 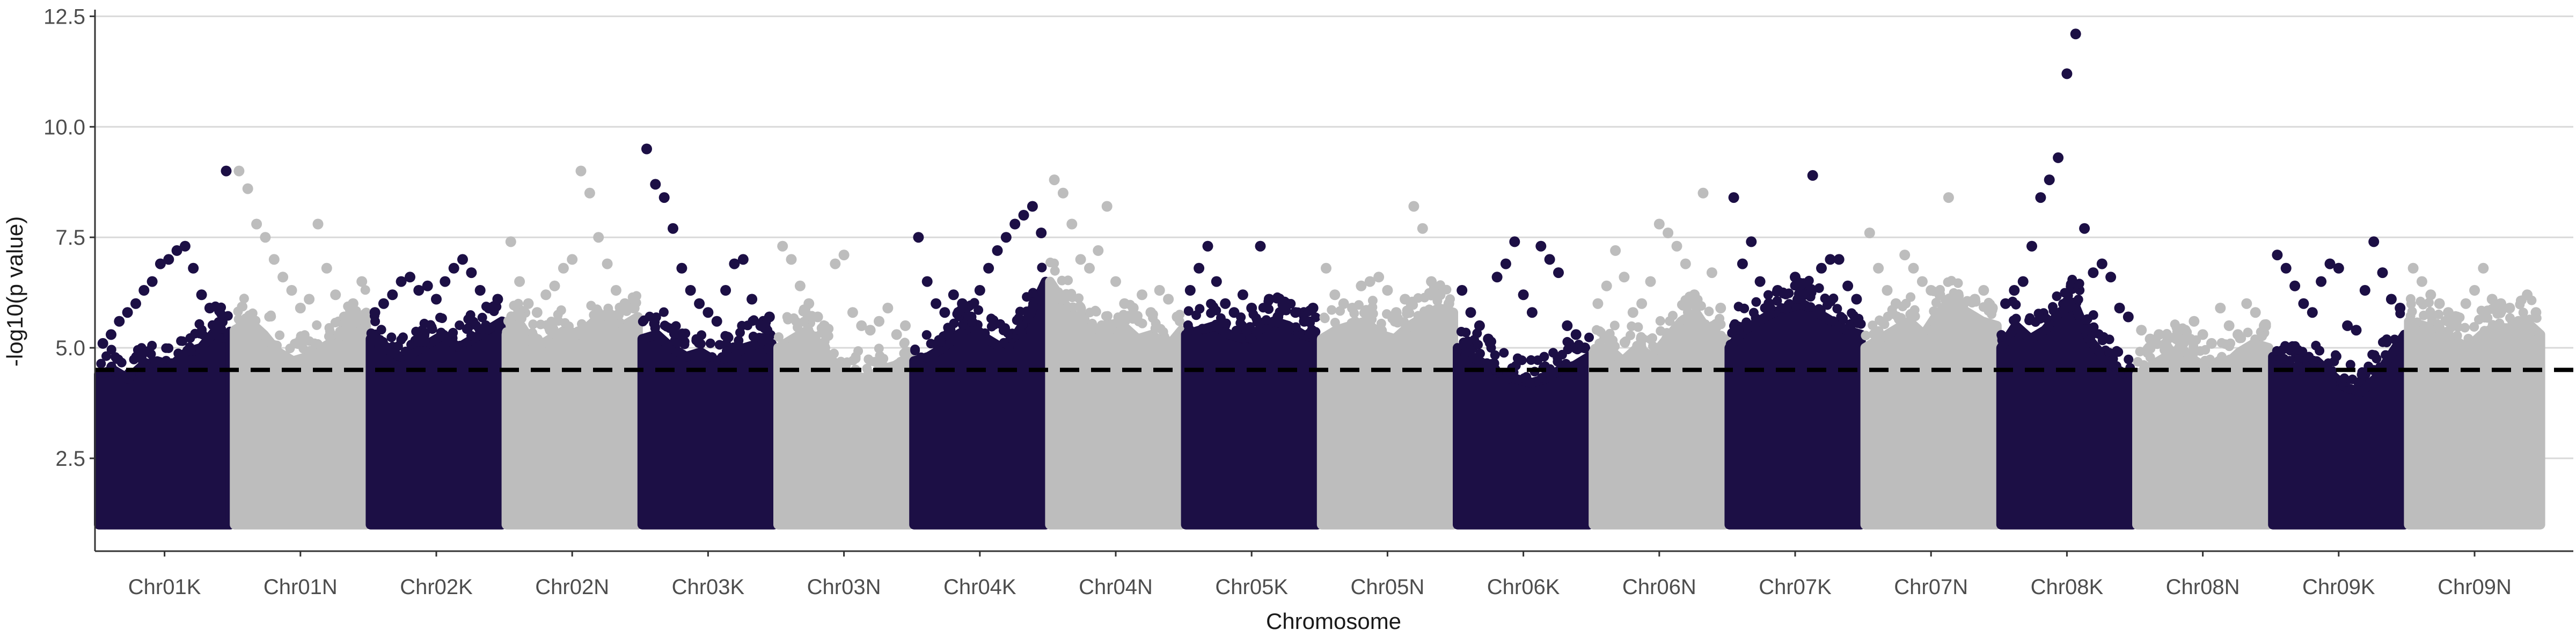 I want to click on chromosome-series-Chr03N, so click(x=844, y=385).